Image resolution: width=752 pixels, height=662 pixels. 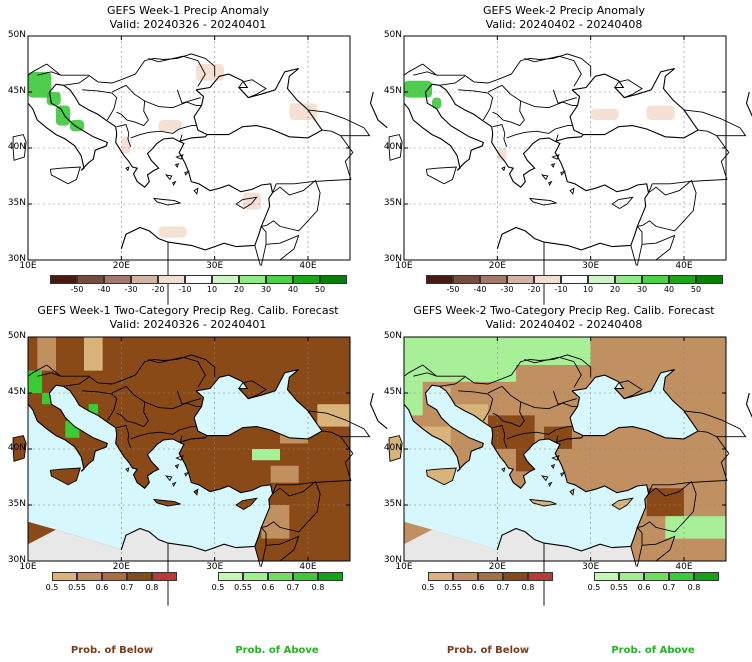 I want to click on black-sea, so click(x=634, y=404).